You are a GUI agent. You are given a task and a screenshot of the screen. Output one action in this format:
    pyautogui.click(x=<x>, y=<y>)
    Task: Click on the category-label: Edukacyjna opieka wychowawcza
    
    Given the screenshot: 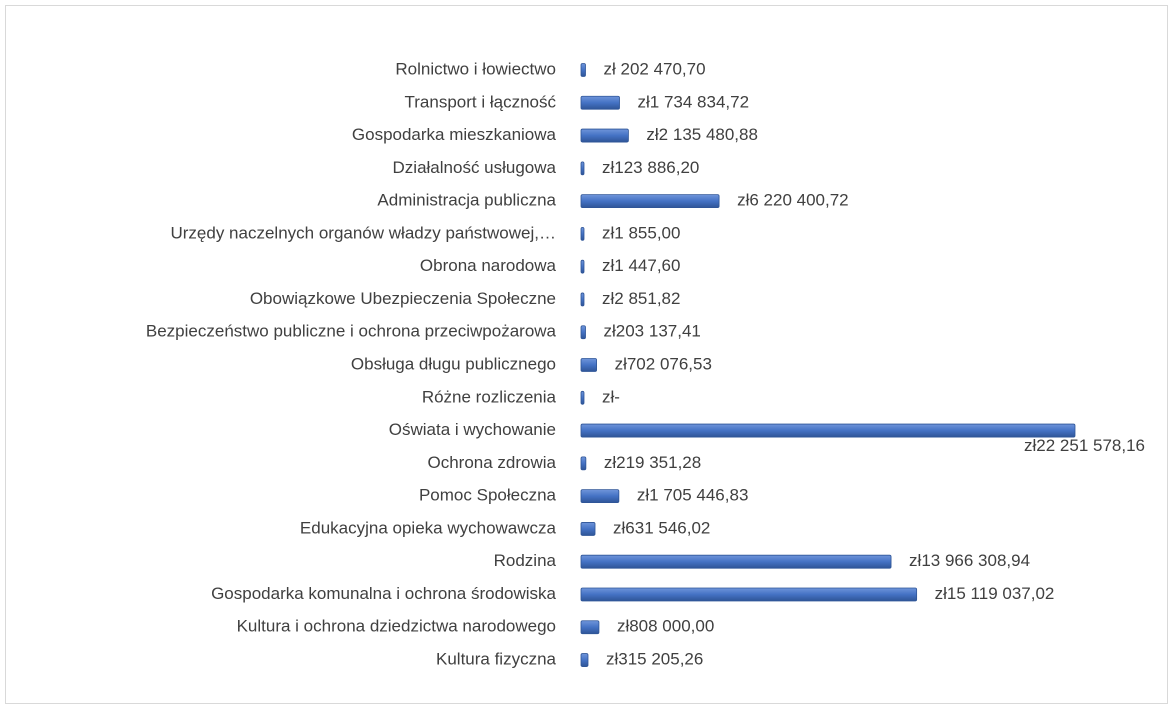 What is the action you would take?
    pyautogui.click(x=428, y=527)
    